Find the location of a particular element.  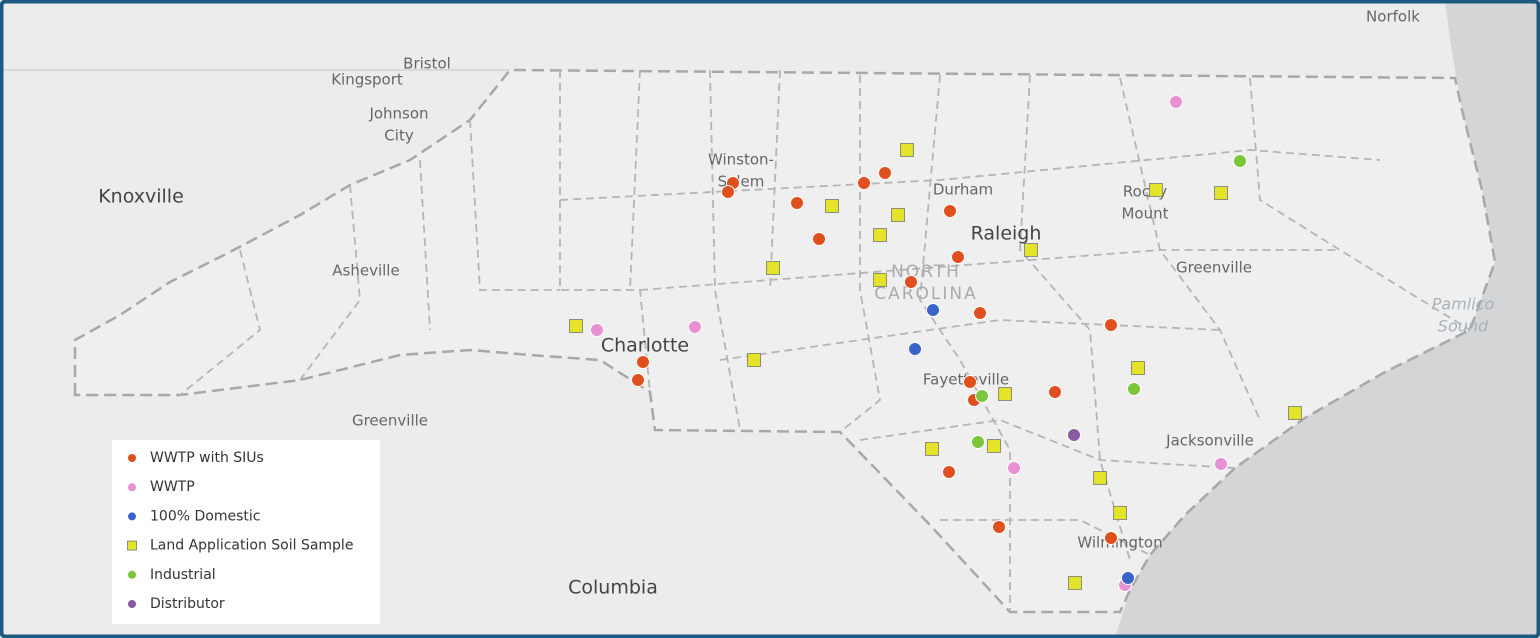

place-label: NORTH is located at coordinates (926, 272).